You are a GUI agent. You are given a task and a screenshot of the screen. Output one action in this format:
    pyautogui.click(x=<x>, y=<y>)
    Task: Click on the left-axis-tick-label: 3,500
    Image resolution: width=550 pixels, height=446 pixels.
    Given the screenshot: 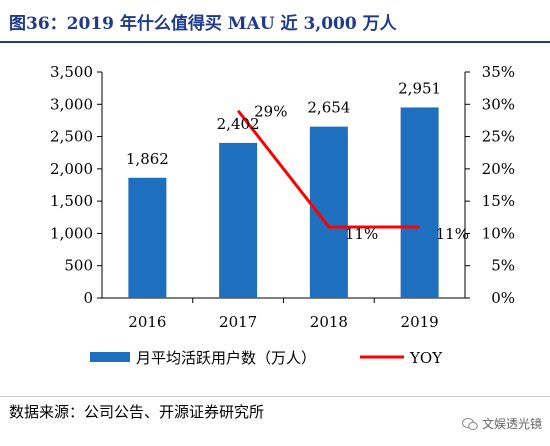 What is the action you would take?
    pyautogui.click(x=71, y=72)
    